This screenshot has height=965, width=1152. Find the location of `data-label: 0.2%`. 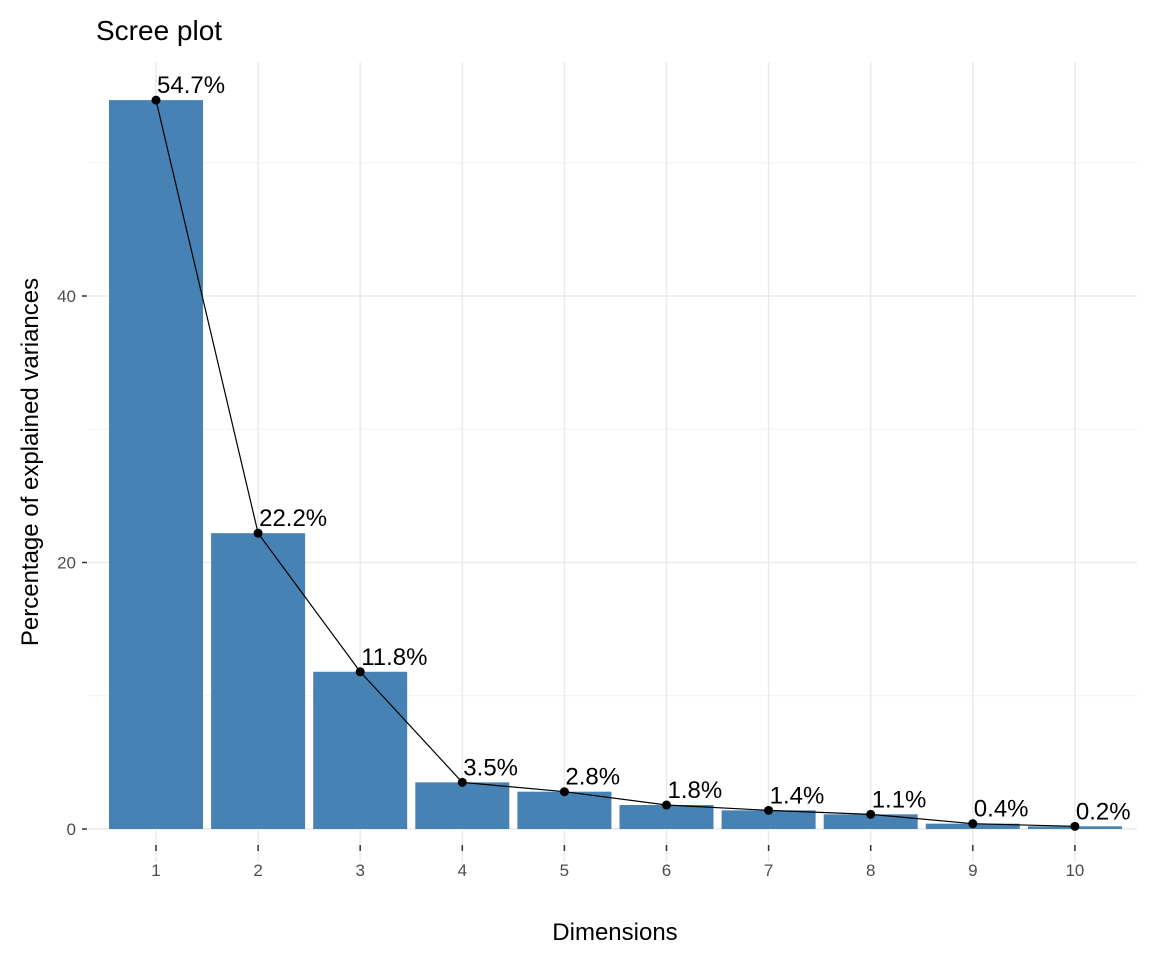

data-label: 0.2% is located at coordinates (1103, 811).